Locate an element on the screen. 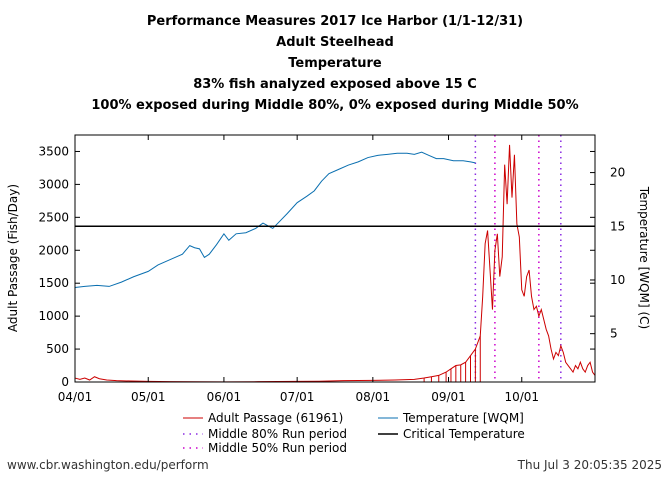 This screenshot has width=670, height=480. legend-label-temperature: Temperature [WQM] is located at coordinates (463, 418).